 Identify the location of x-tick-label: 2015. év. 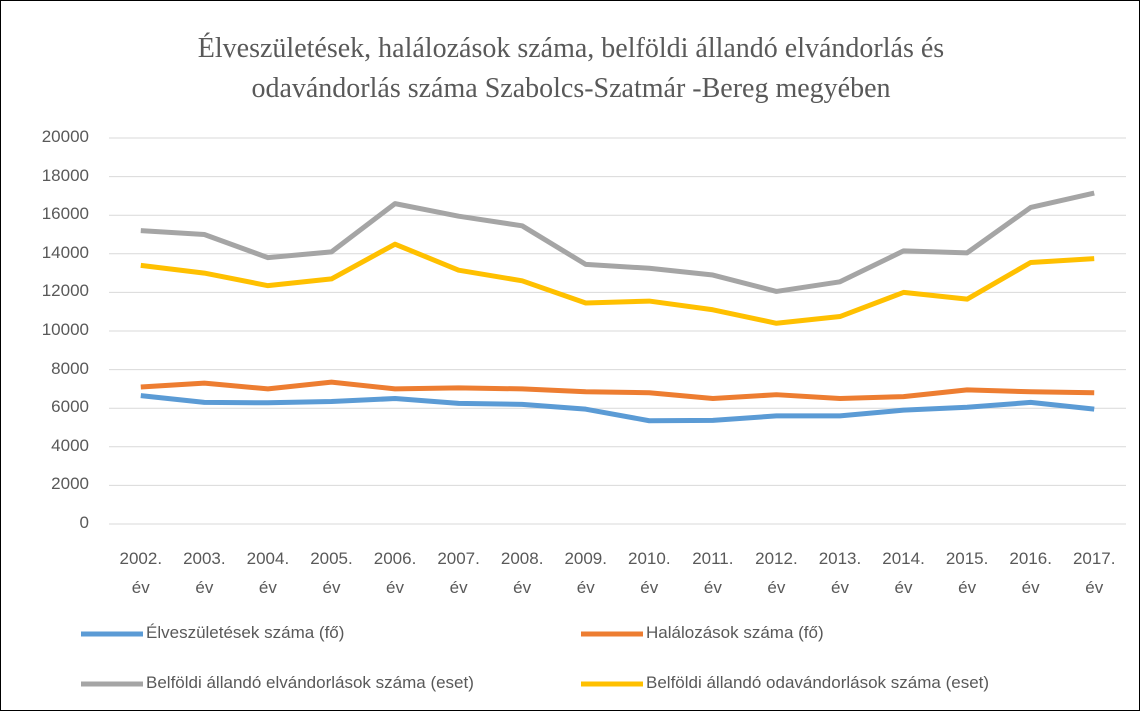
(967, 573).